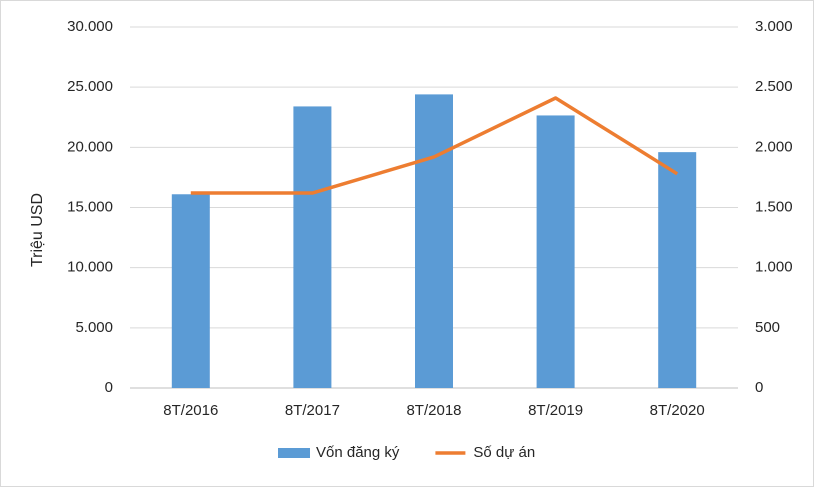 The width and height of the screenshot is (814, 492). Describe the element at coordinates (774, 267) in the screenshot. I see `y2-tick-label: 1.000` at that location.